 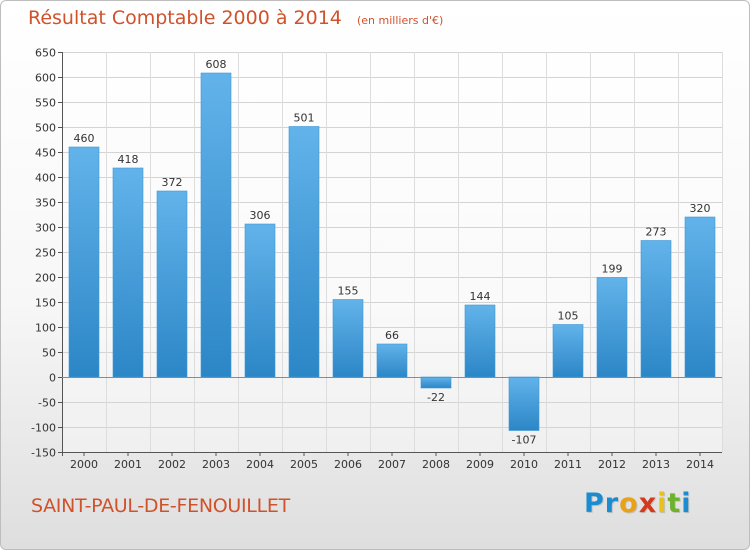 I want to click on data-label: 320, so click(x=700, y=208).